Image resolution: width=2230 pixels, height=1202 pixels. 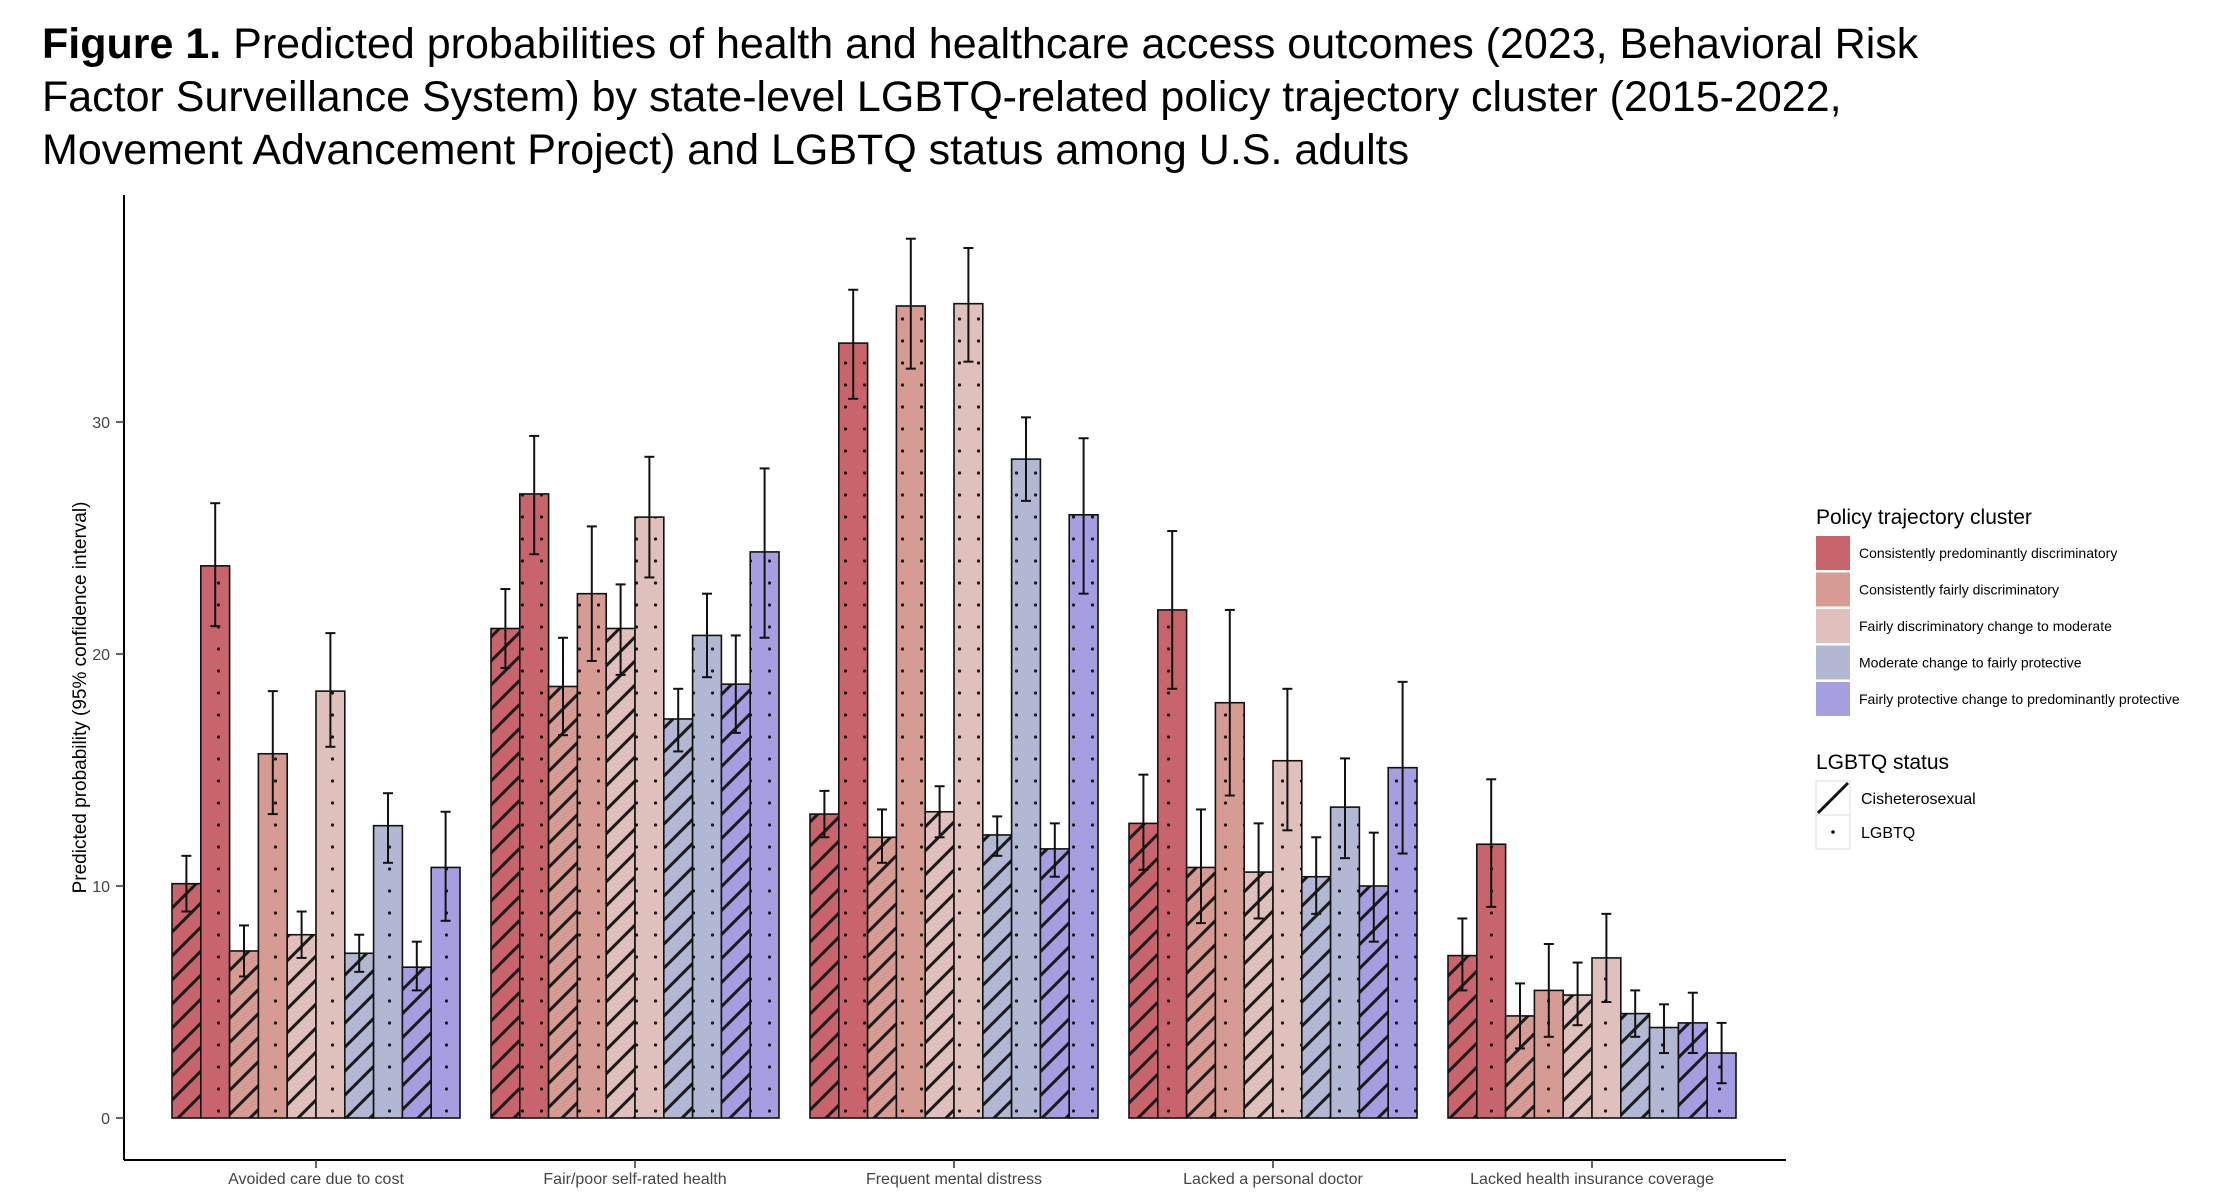 What do you see at coordinates (954, 1179) in the screenshot?
I see `x-tick-label: Frequent mental distress` at bounding box center [954, 1179].